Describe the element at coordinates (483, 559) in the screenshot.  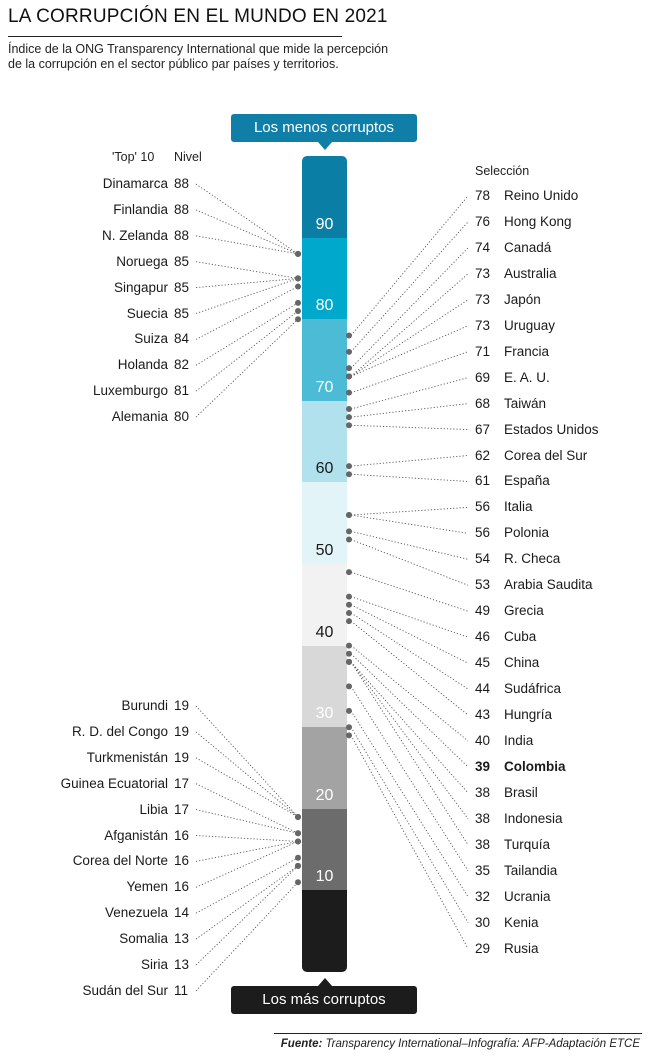
I see `selection-country-value: 54` at that location.